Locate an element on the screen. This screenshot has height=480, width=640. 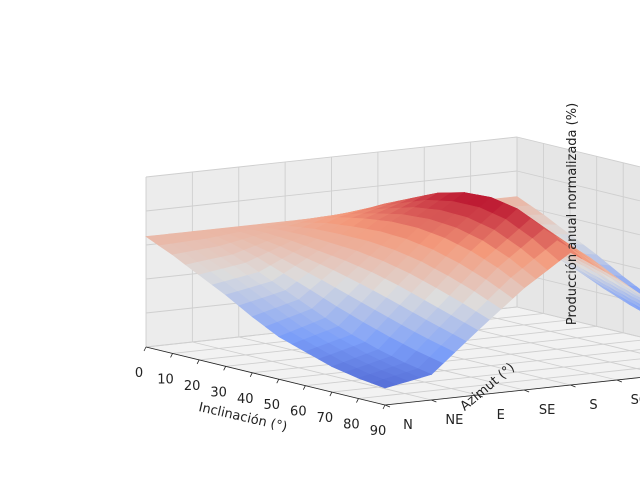
x-tick-label: 50 is located at coordinates (272, 405).